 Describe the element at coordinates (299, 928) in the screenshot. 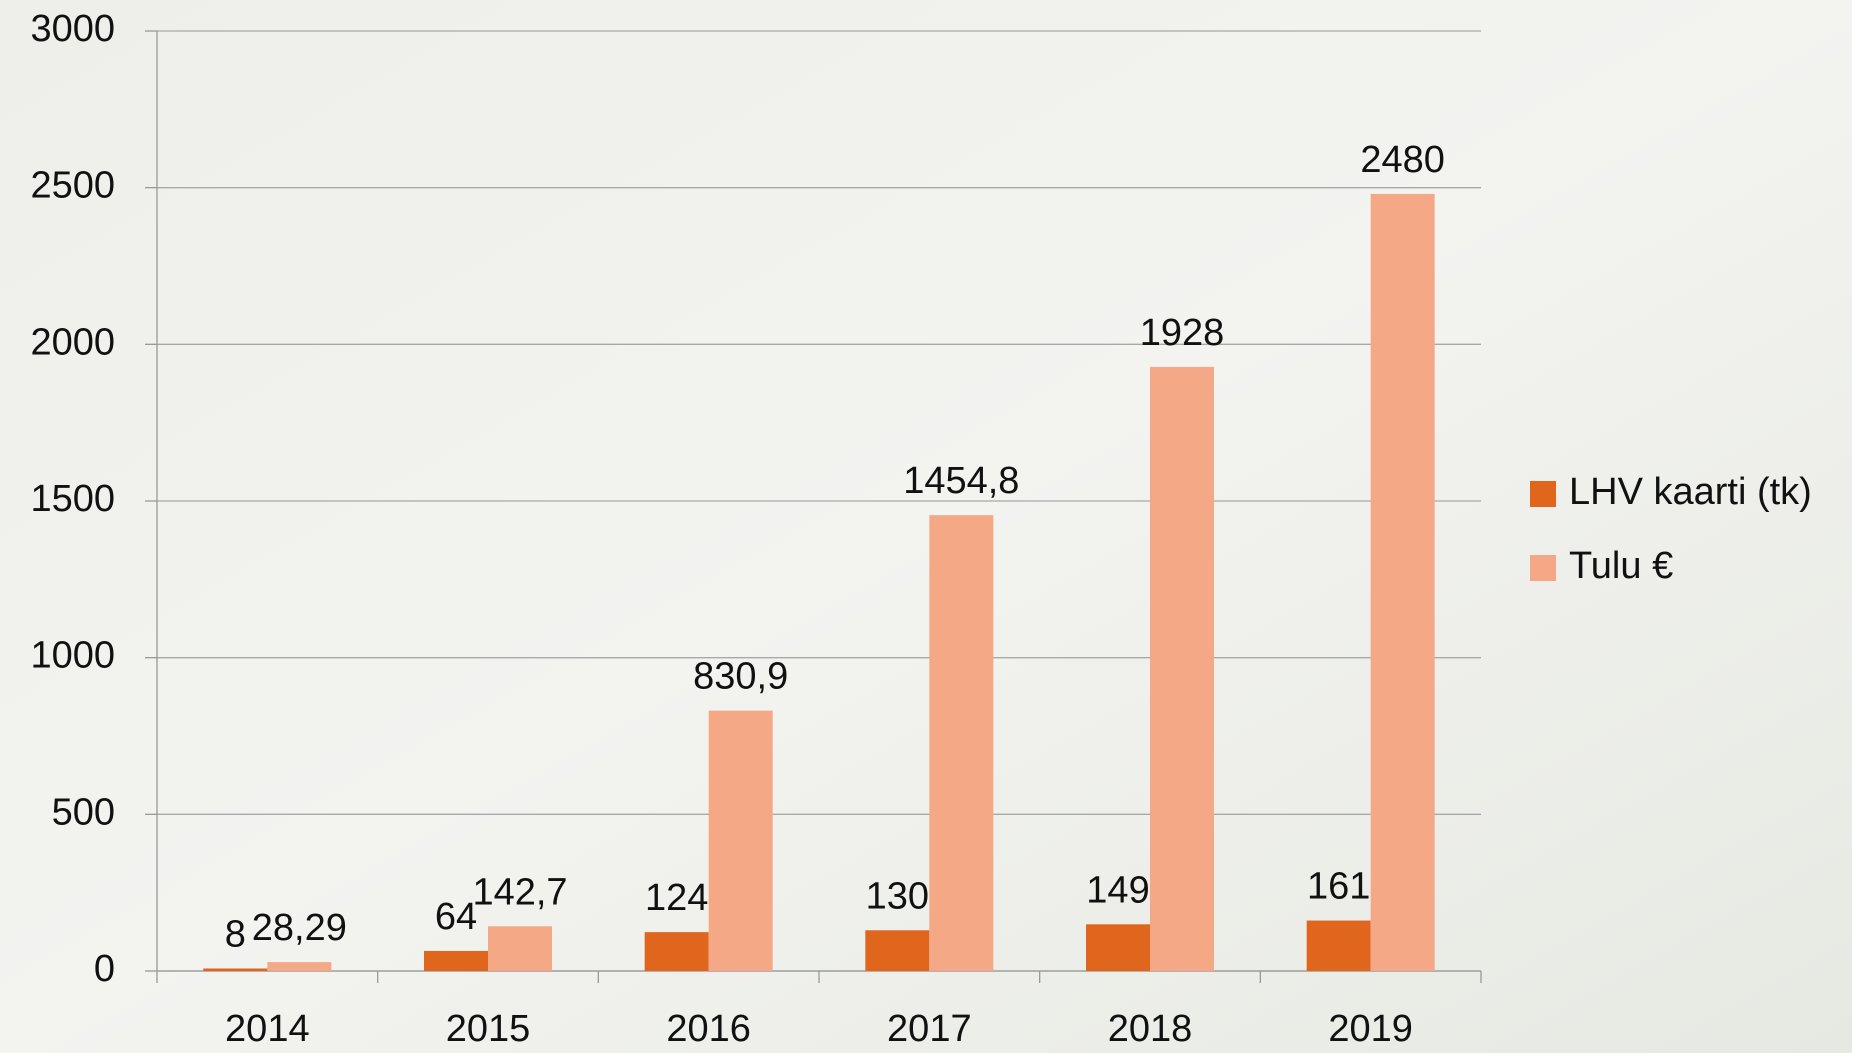

I see `data-label: 28,29` at that location.